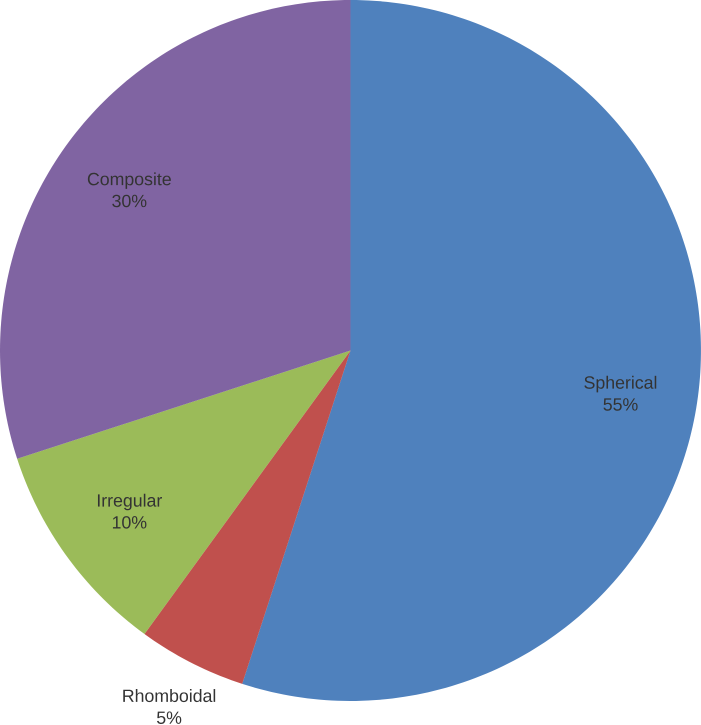 The width and height of the screenshot is (701, 725). What do you see at coordinates (169, 695) in the screenshot?
I see `slice-label: Rhomboidal` at bounding box center [169, 695].